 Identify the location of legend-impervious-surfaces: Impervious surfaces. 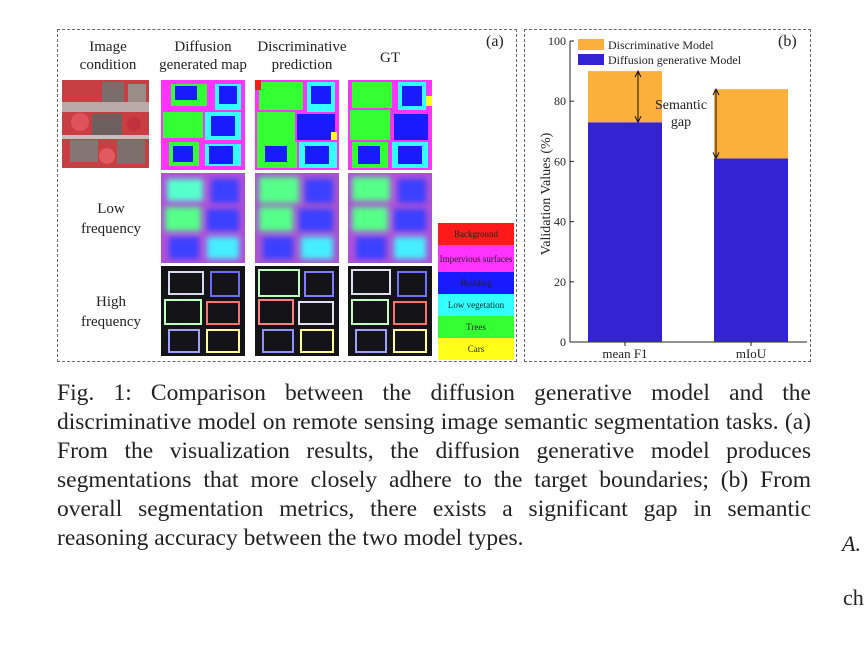
(476, 258).